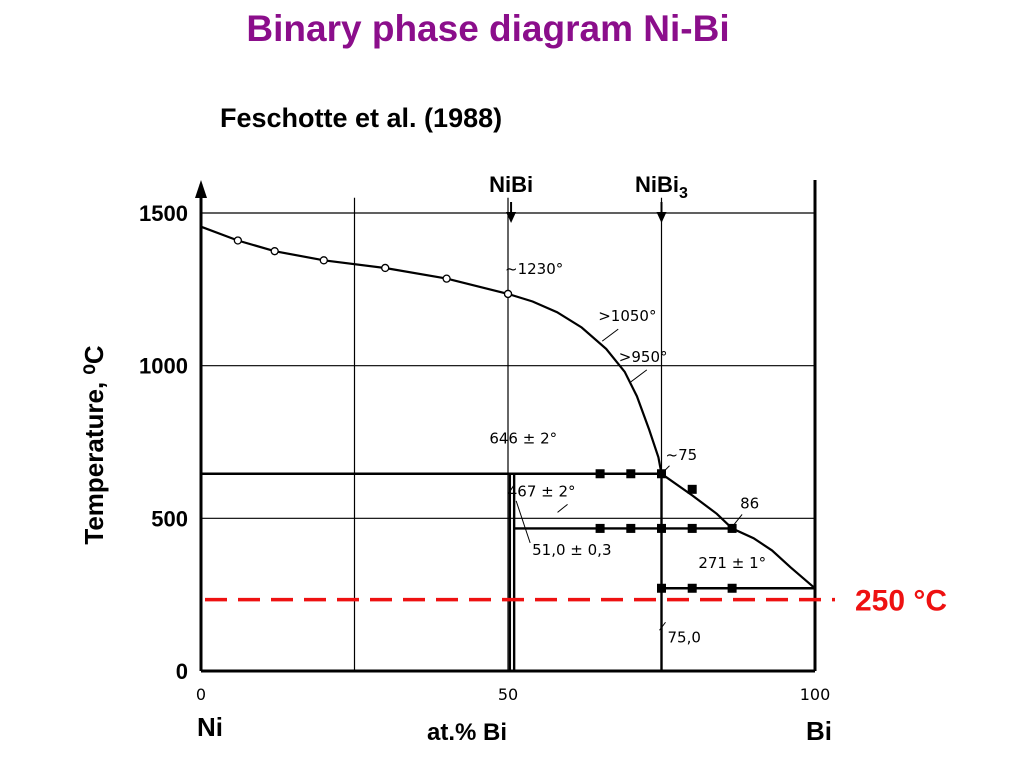 This screenshot has height=768, width=1024. What do you see at coordinates (201, 189) in the screenshot?
I see `y-axis-arrow` at bounding box center [201, 189].